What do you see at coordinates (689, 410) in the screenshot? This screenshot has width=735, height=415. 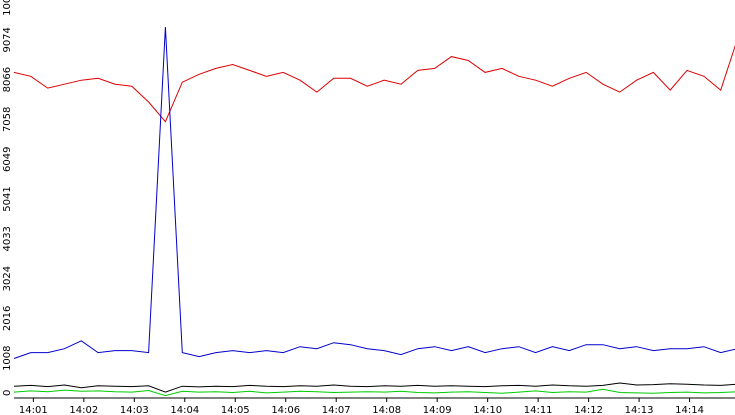 I see `x-tick-label: 14:14` at bounding box center [689, 410].